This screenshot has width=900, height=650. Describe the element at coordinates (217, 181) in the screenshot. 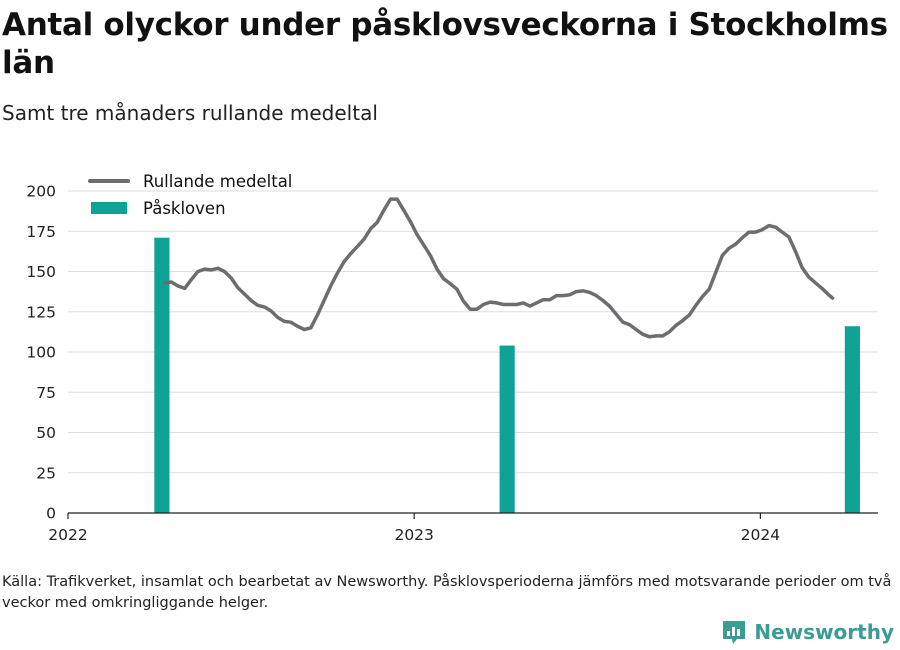

I see `legend-label: Rullande medeltal` at that location.